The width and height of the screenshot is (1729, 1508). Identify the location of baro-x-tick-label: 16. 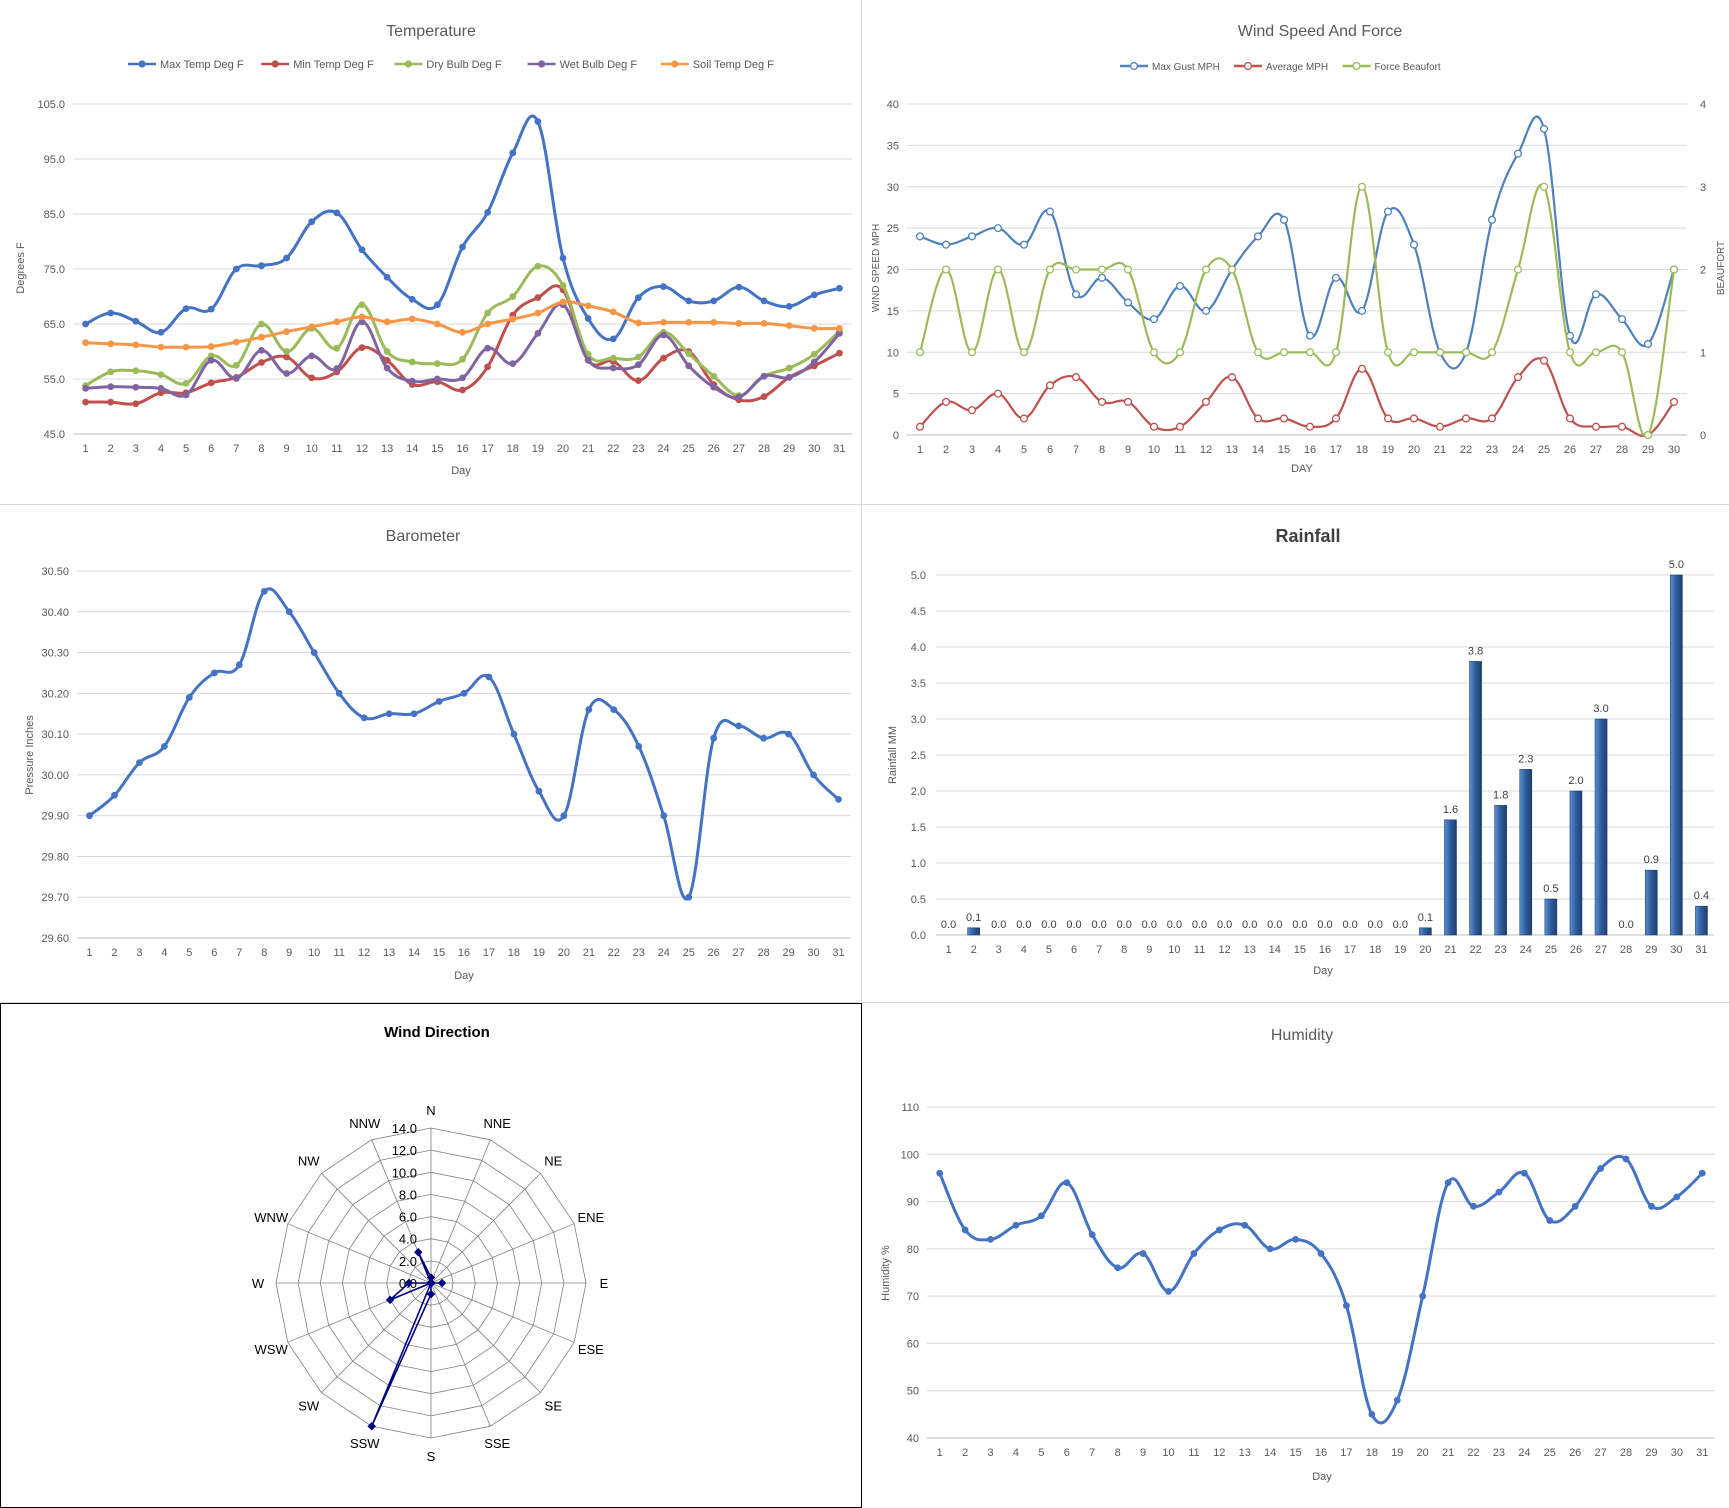
(464, 953).